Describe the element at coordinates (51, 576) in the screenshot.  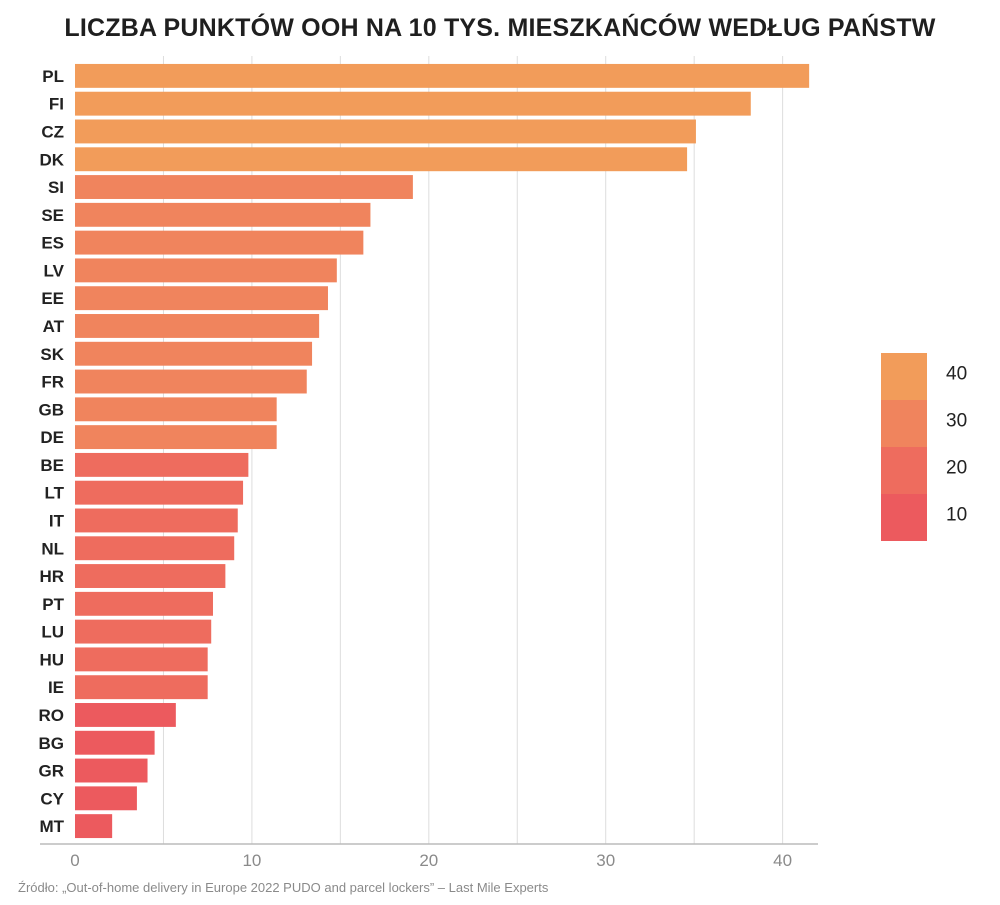
I see `category-label-hr: HR` at that location.